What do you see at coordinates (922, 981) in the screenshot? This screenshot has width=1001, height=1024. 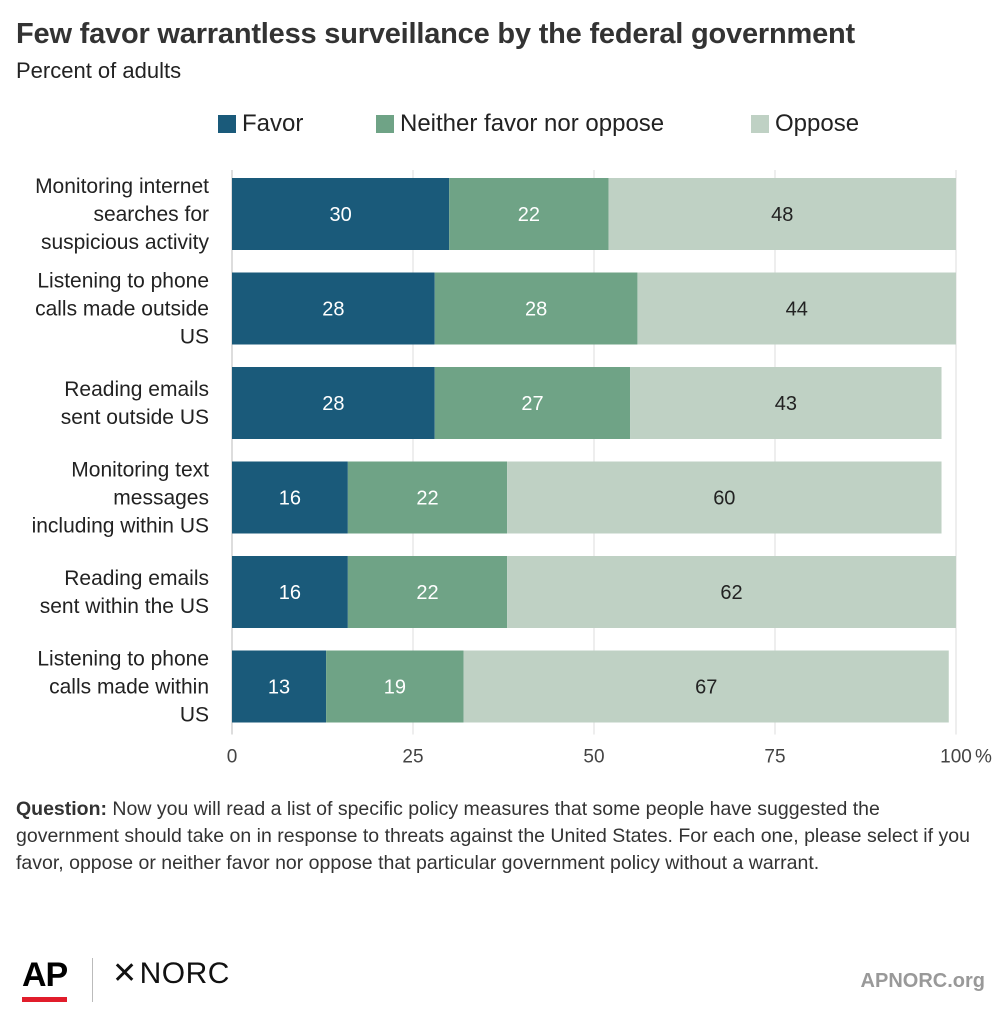 I see `site-url: APNORC.org` at bounding box center [922, 981].